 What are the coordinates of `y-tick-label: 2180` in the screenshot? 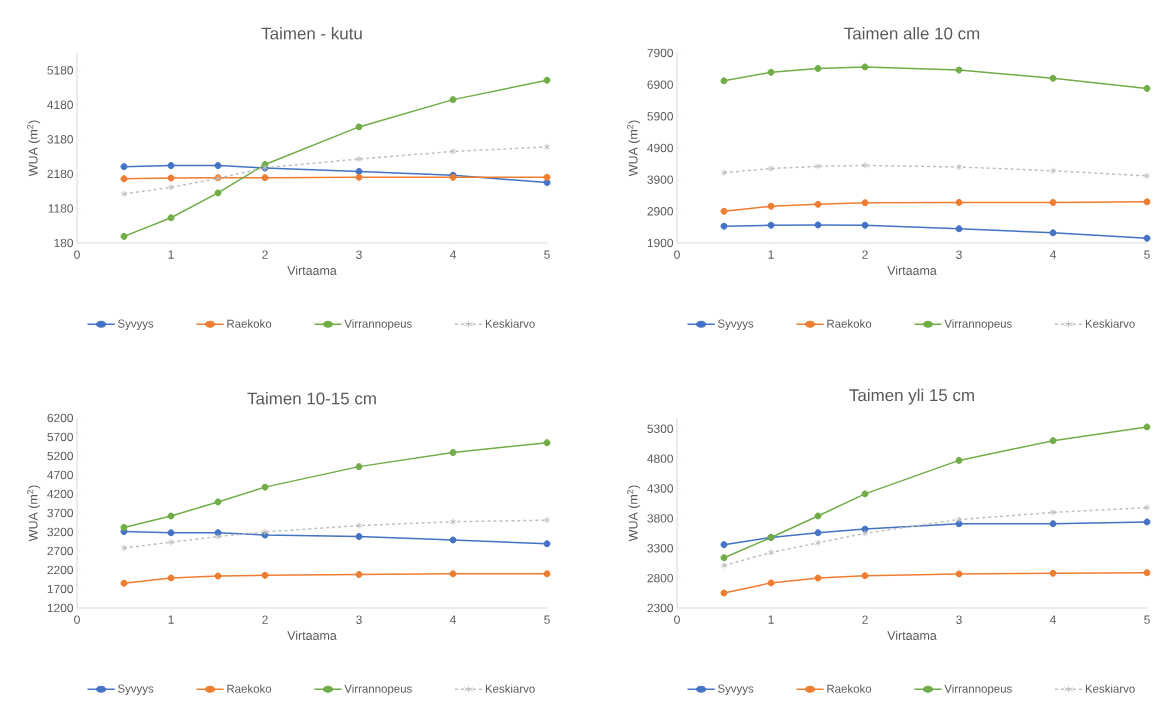 It's located at (60, 174).